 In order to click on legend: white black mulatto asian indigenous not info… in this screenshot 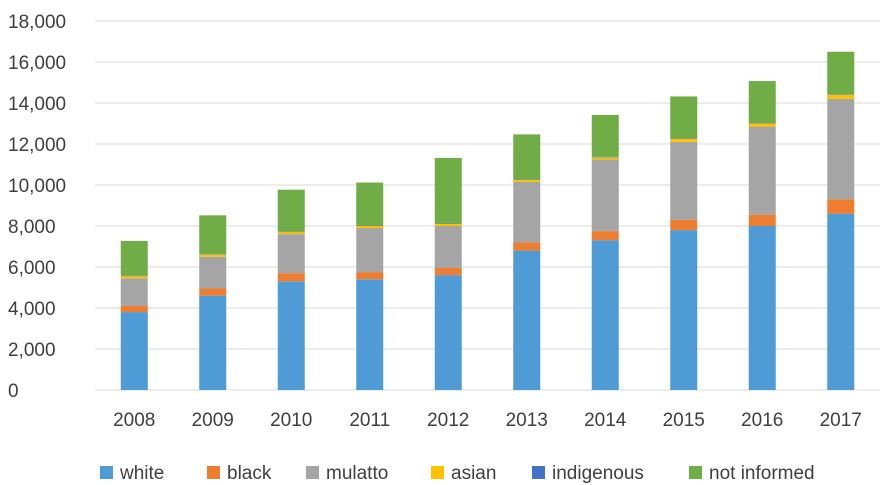, I will do `click(457, 473)`.